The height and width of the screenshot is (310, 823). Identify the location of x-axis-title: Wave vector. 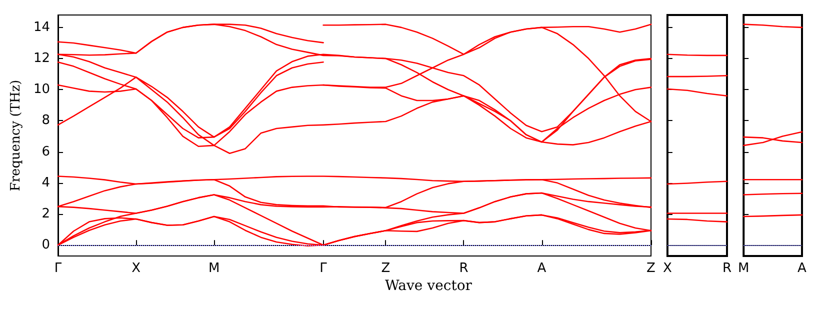
(428, 286).